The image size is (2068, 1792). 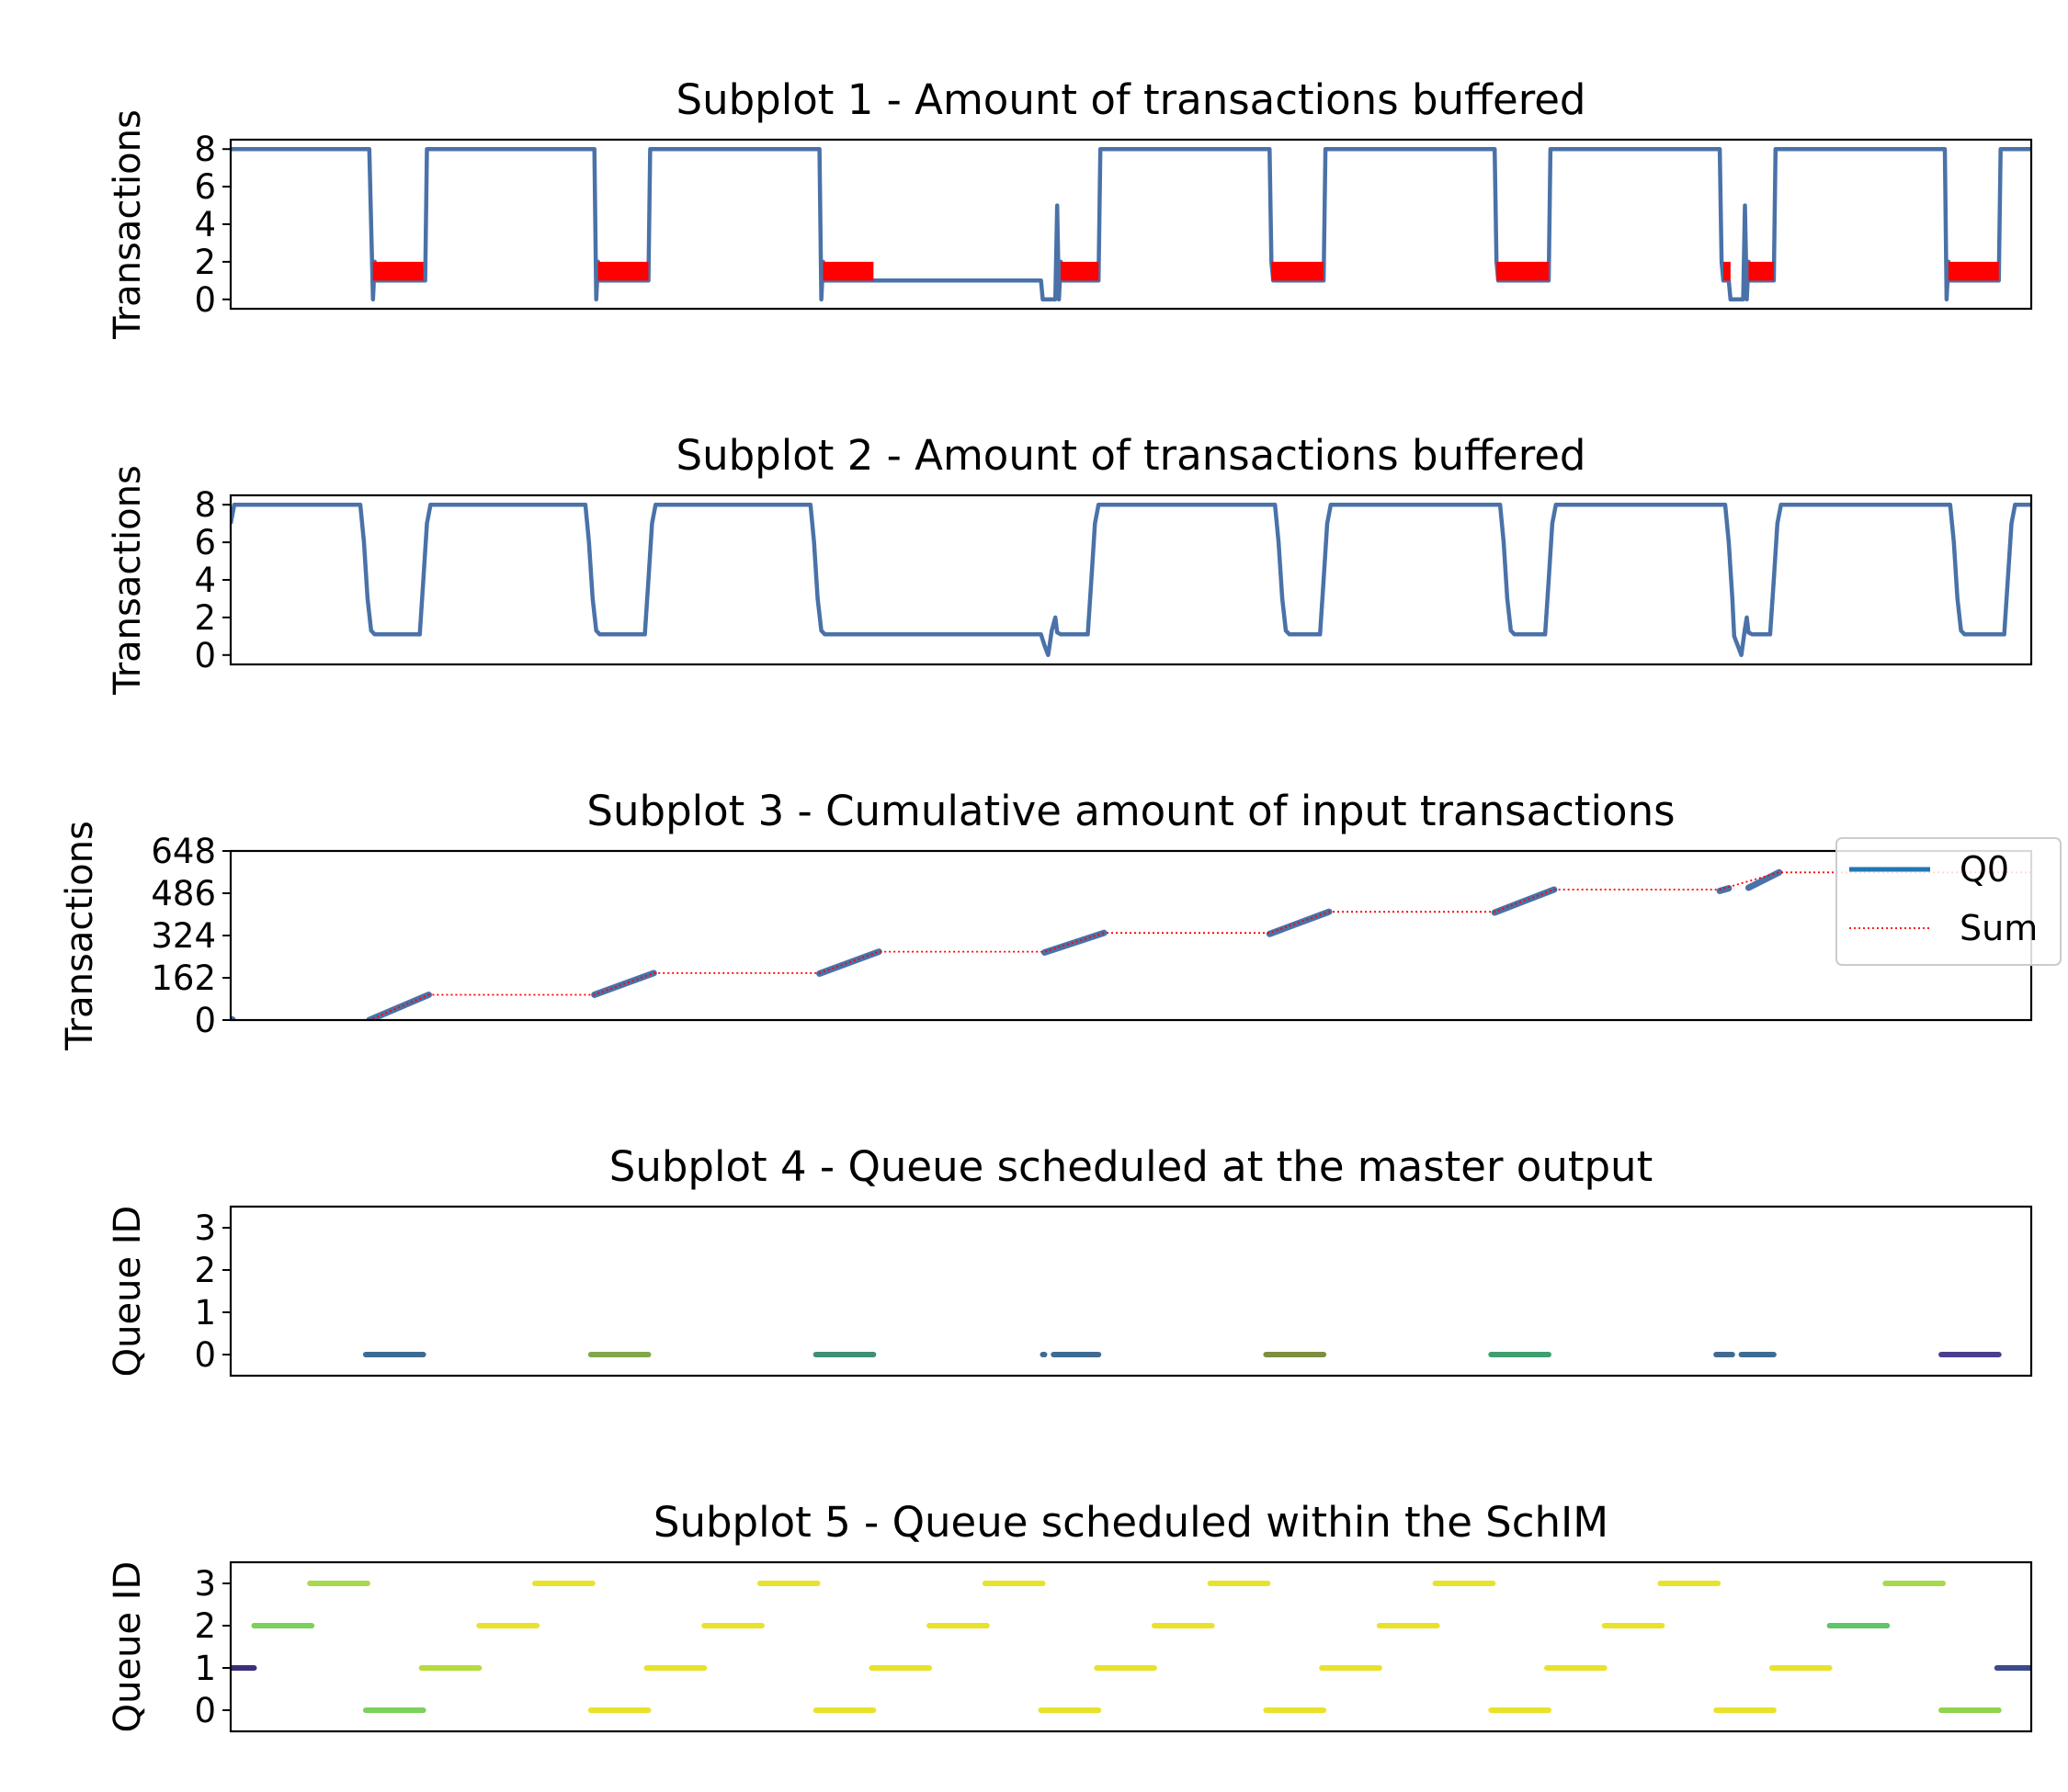 I want to click on series-sum-line, so click(x=1131, y=945).